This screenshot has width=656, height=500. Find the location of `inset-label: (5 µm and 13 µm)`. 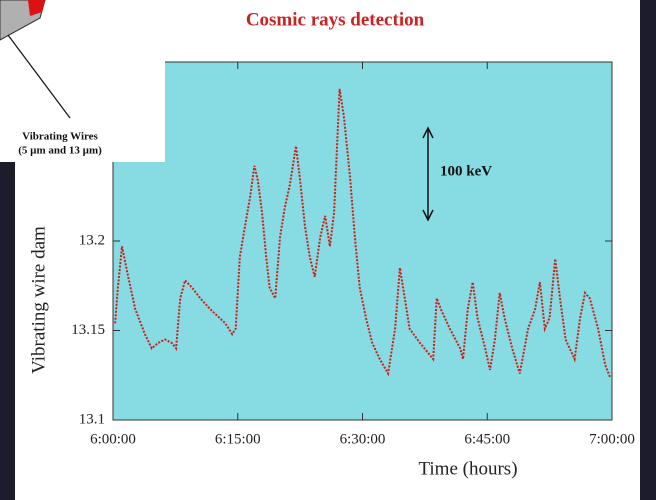

inset-label: (5 µm and 13 µm) is located at coordinates (60, 151).